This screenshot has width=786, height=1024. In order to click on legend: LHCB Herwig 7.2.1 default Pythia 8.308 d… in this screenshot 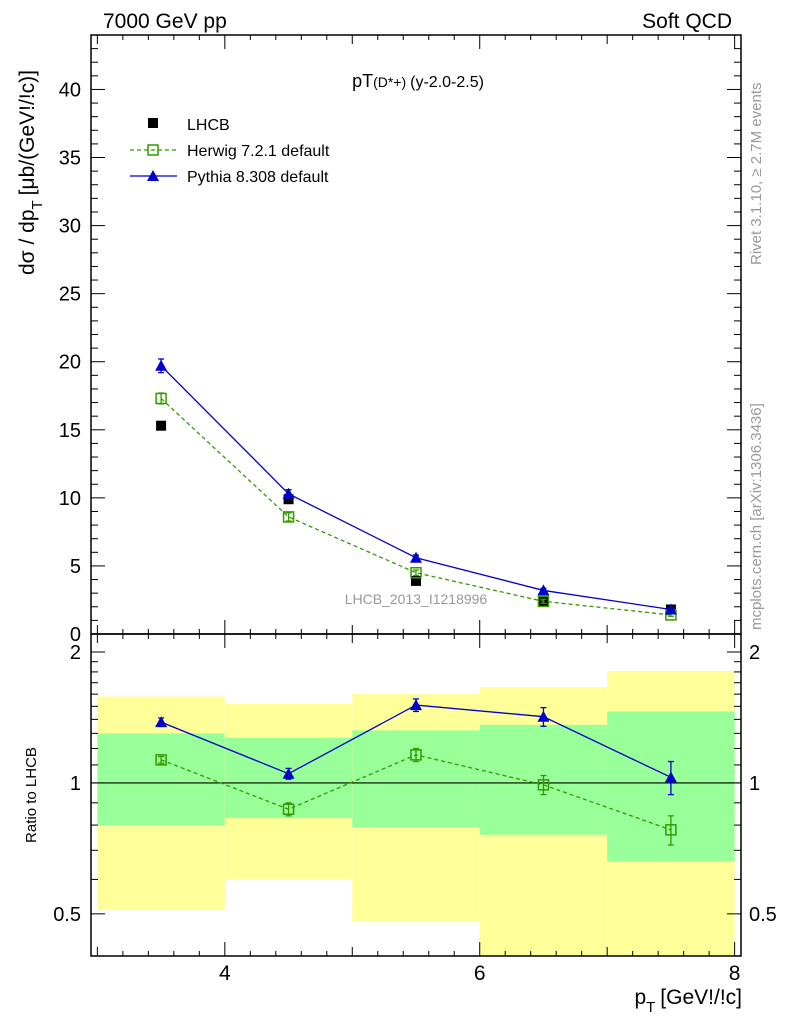, I will do `click(230, 151)`.